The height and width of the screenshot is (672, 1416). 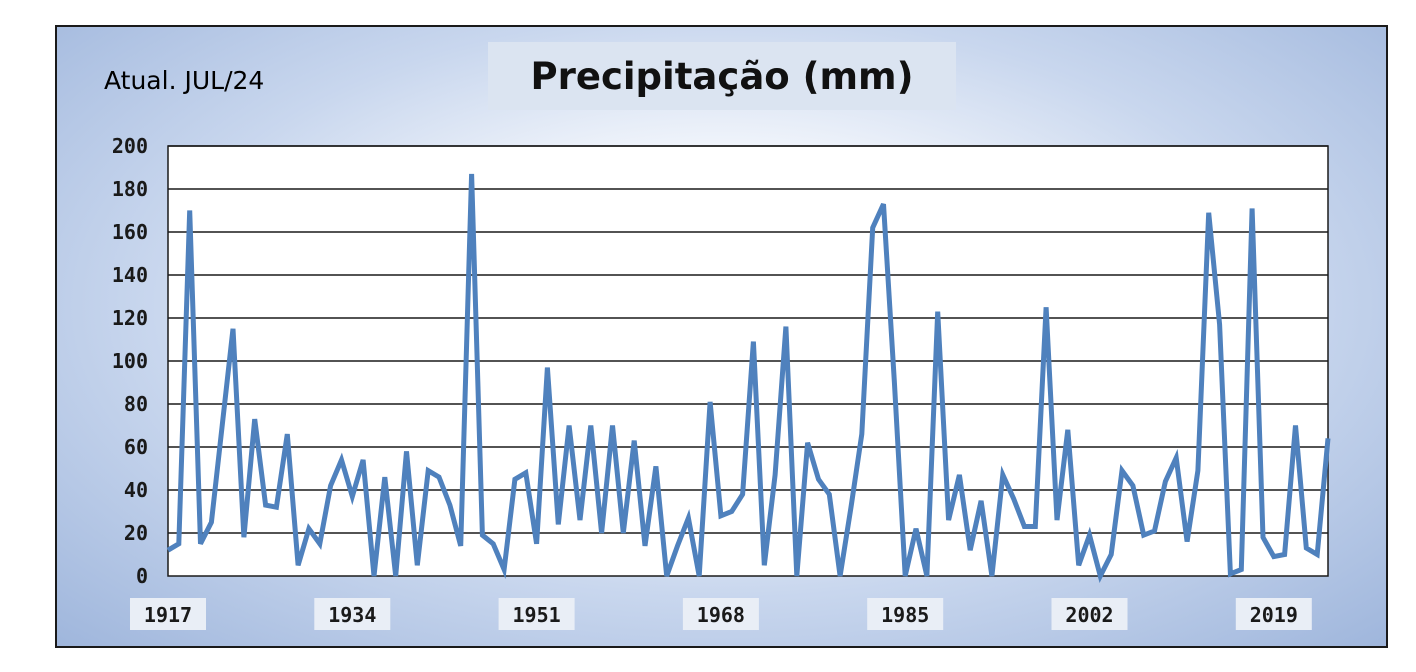 I want to click on y-tick-label: 180, so click(x=130, y=189).